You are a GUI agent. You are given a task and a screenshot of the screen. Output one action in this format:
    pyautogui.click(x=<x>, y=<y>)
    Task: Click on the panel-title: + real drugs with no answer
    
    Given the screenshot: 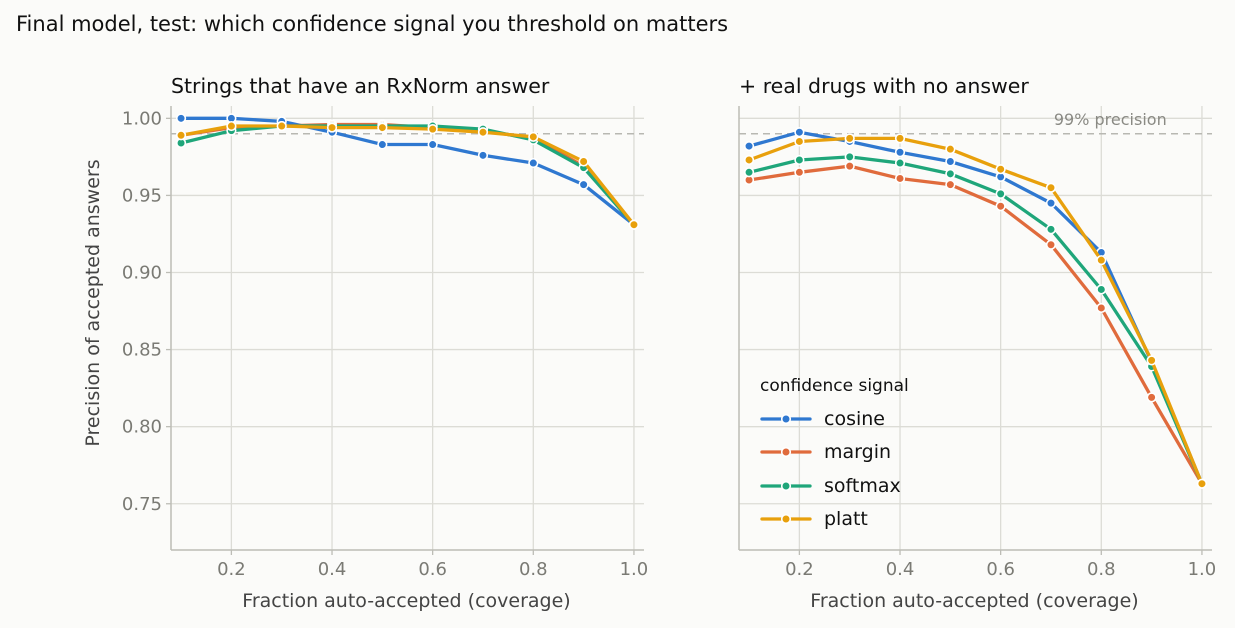 What is the action you would take?
    pyautogui.click(x=884, y=86)
    